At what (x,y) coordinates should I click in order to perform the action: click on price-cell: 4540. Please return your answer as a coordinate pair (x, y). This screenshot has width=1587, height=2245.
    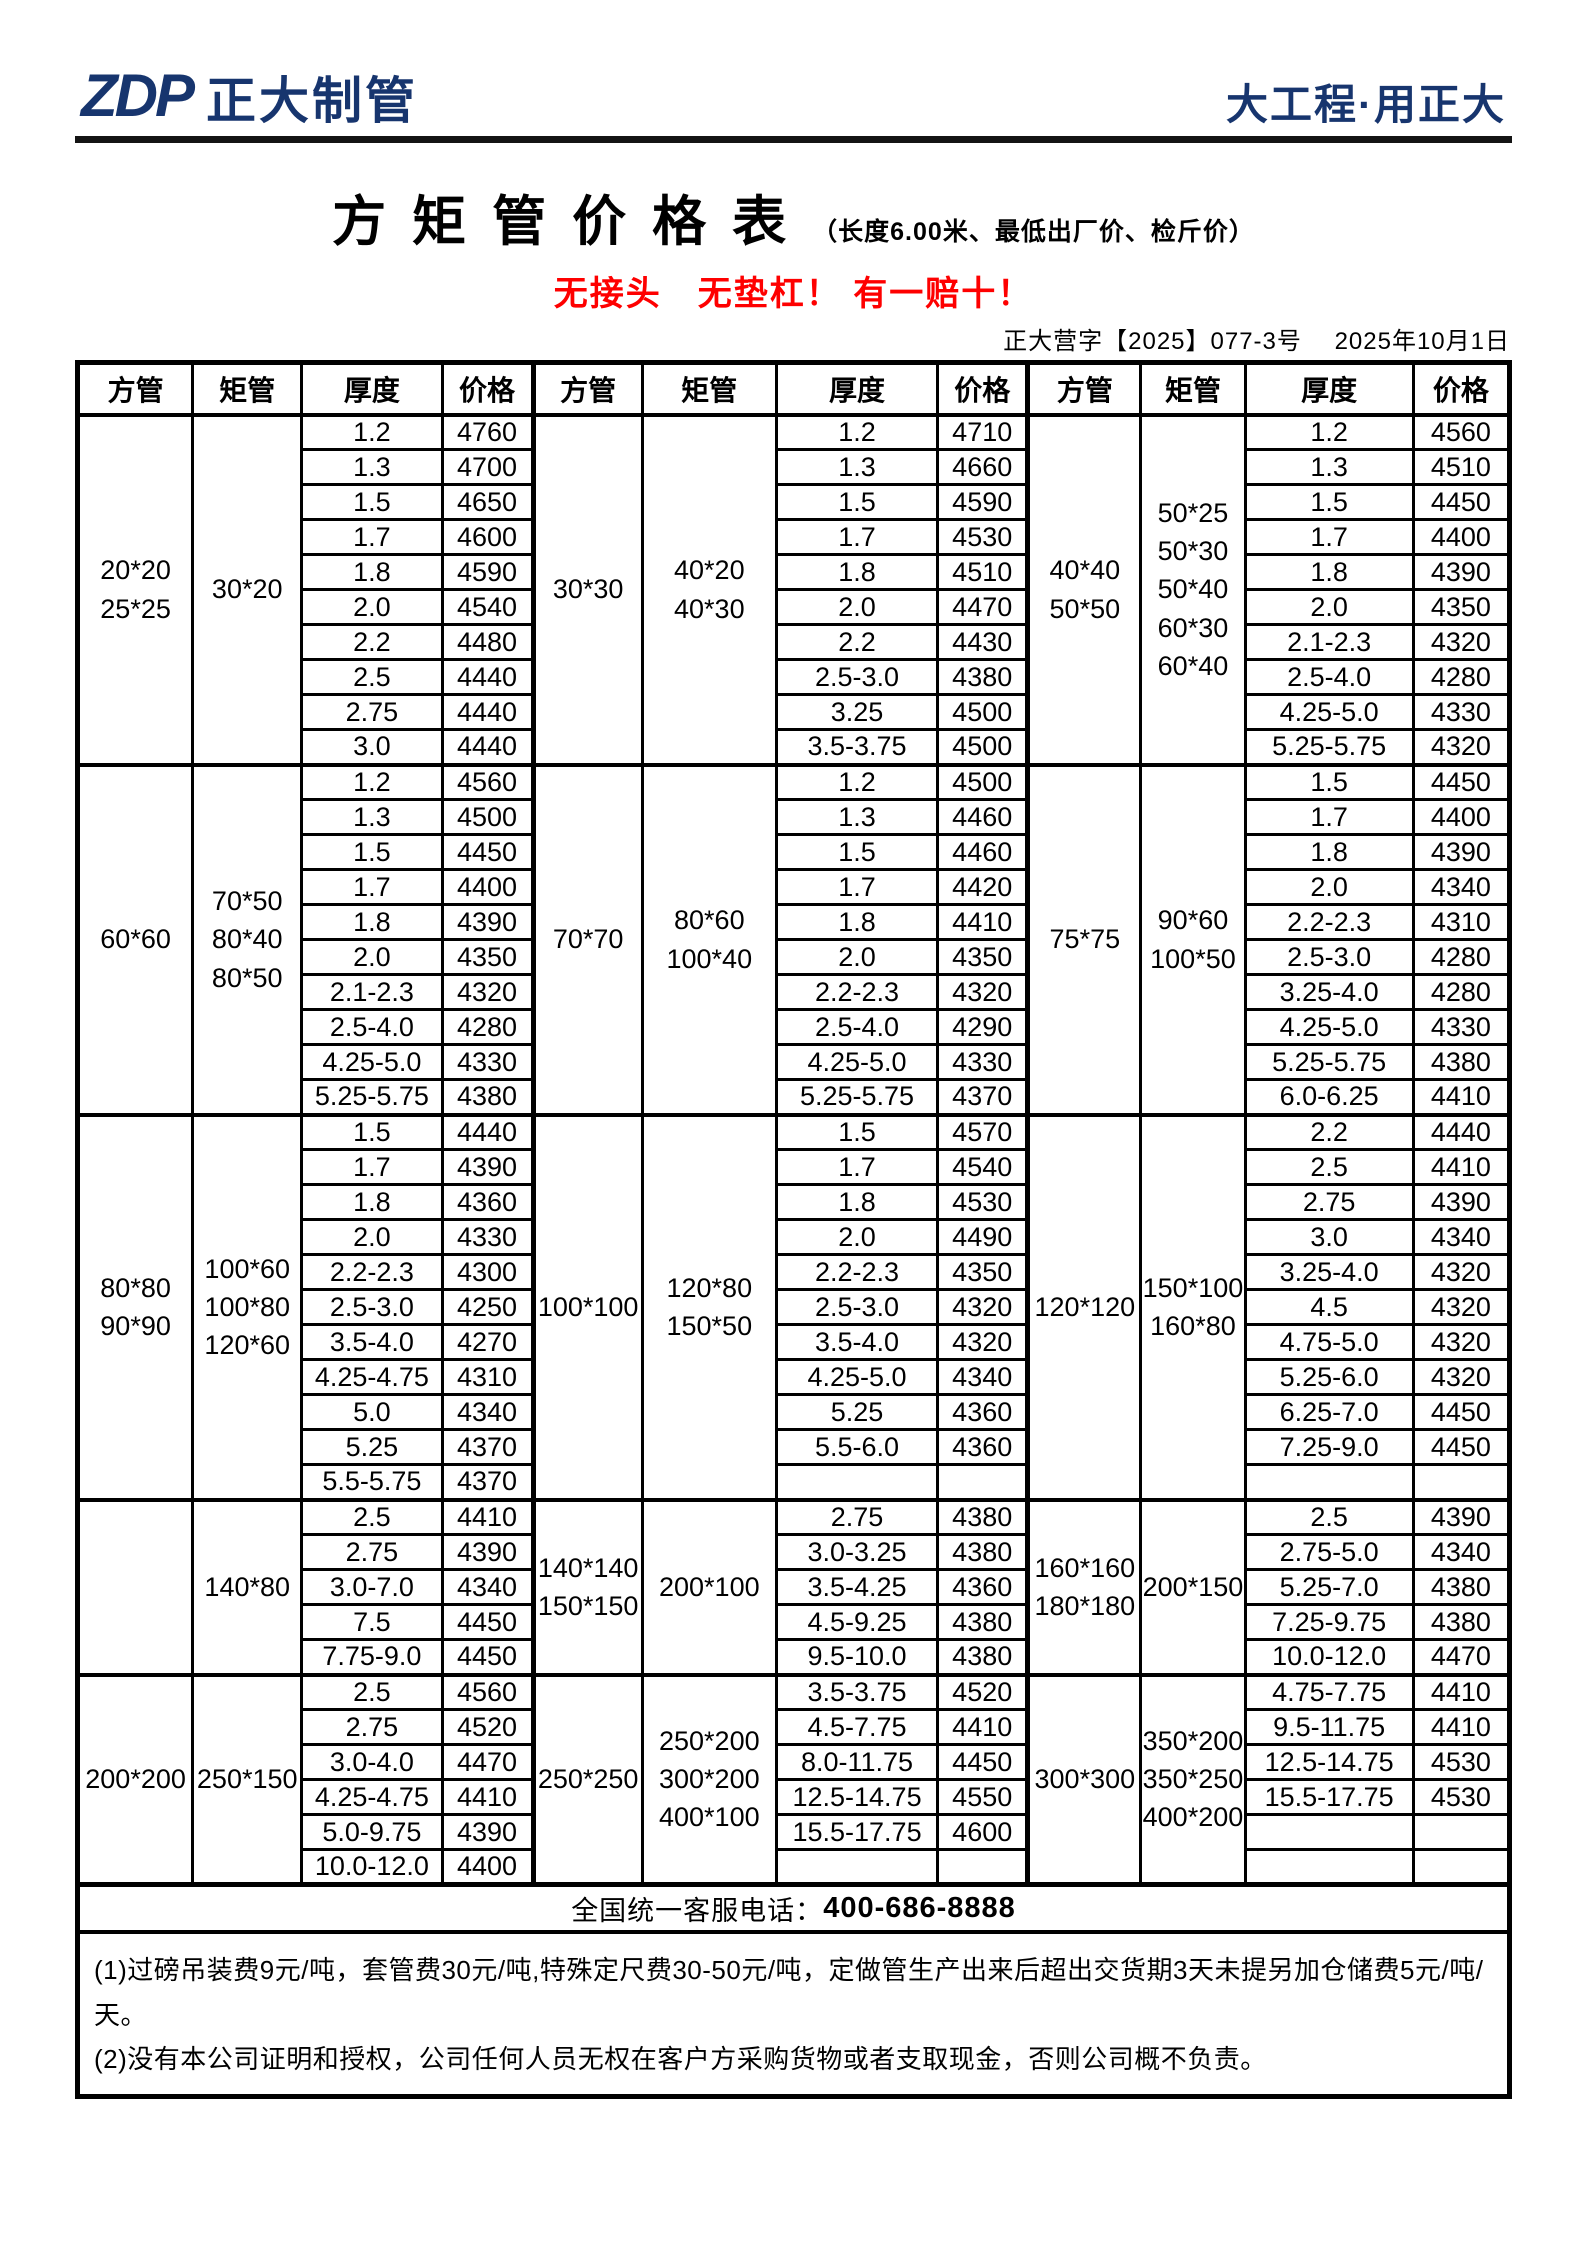
    Looking at the image, I should click on (983, 1167).